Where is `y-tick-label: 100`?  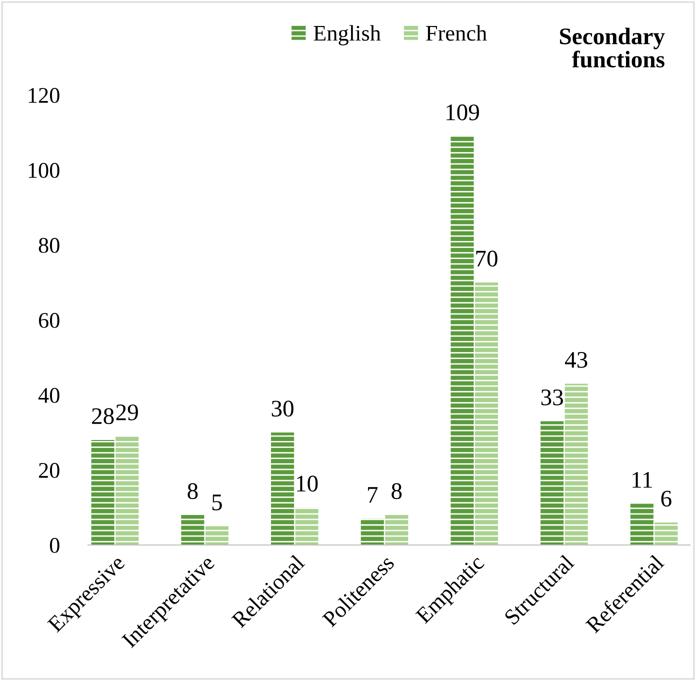
y-tick-label: 100 is located at coordinates (44, 170).